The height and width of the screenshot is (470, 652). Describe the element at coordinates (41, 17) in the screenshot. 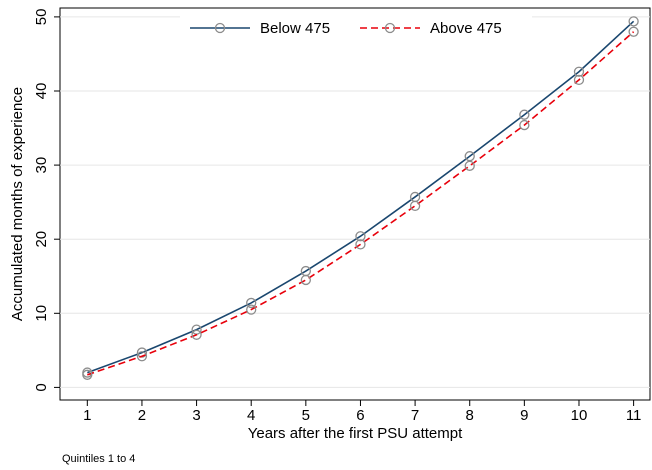

I see `y-tick-label: 50` at that location.